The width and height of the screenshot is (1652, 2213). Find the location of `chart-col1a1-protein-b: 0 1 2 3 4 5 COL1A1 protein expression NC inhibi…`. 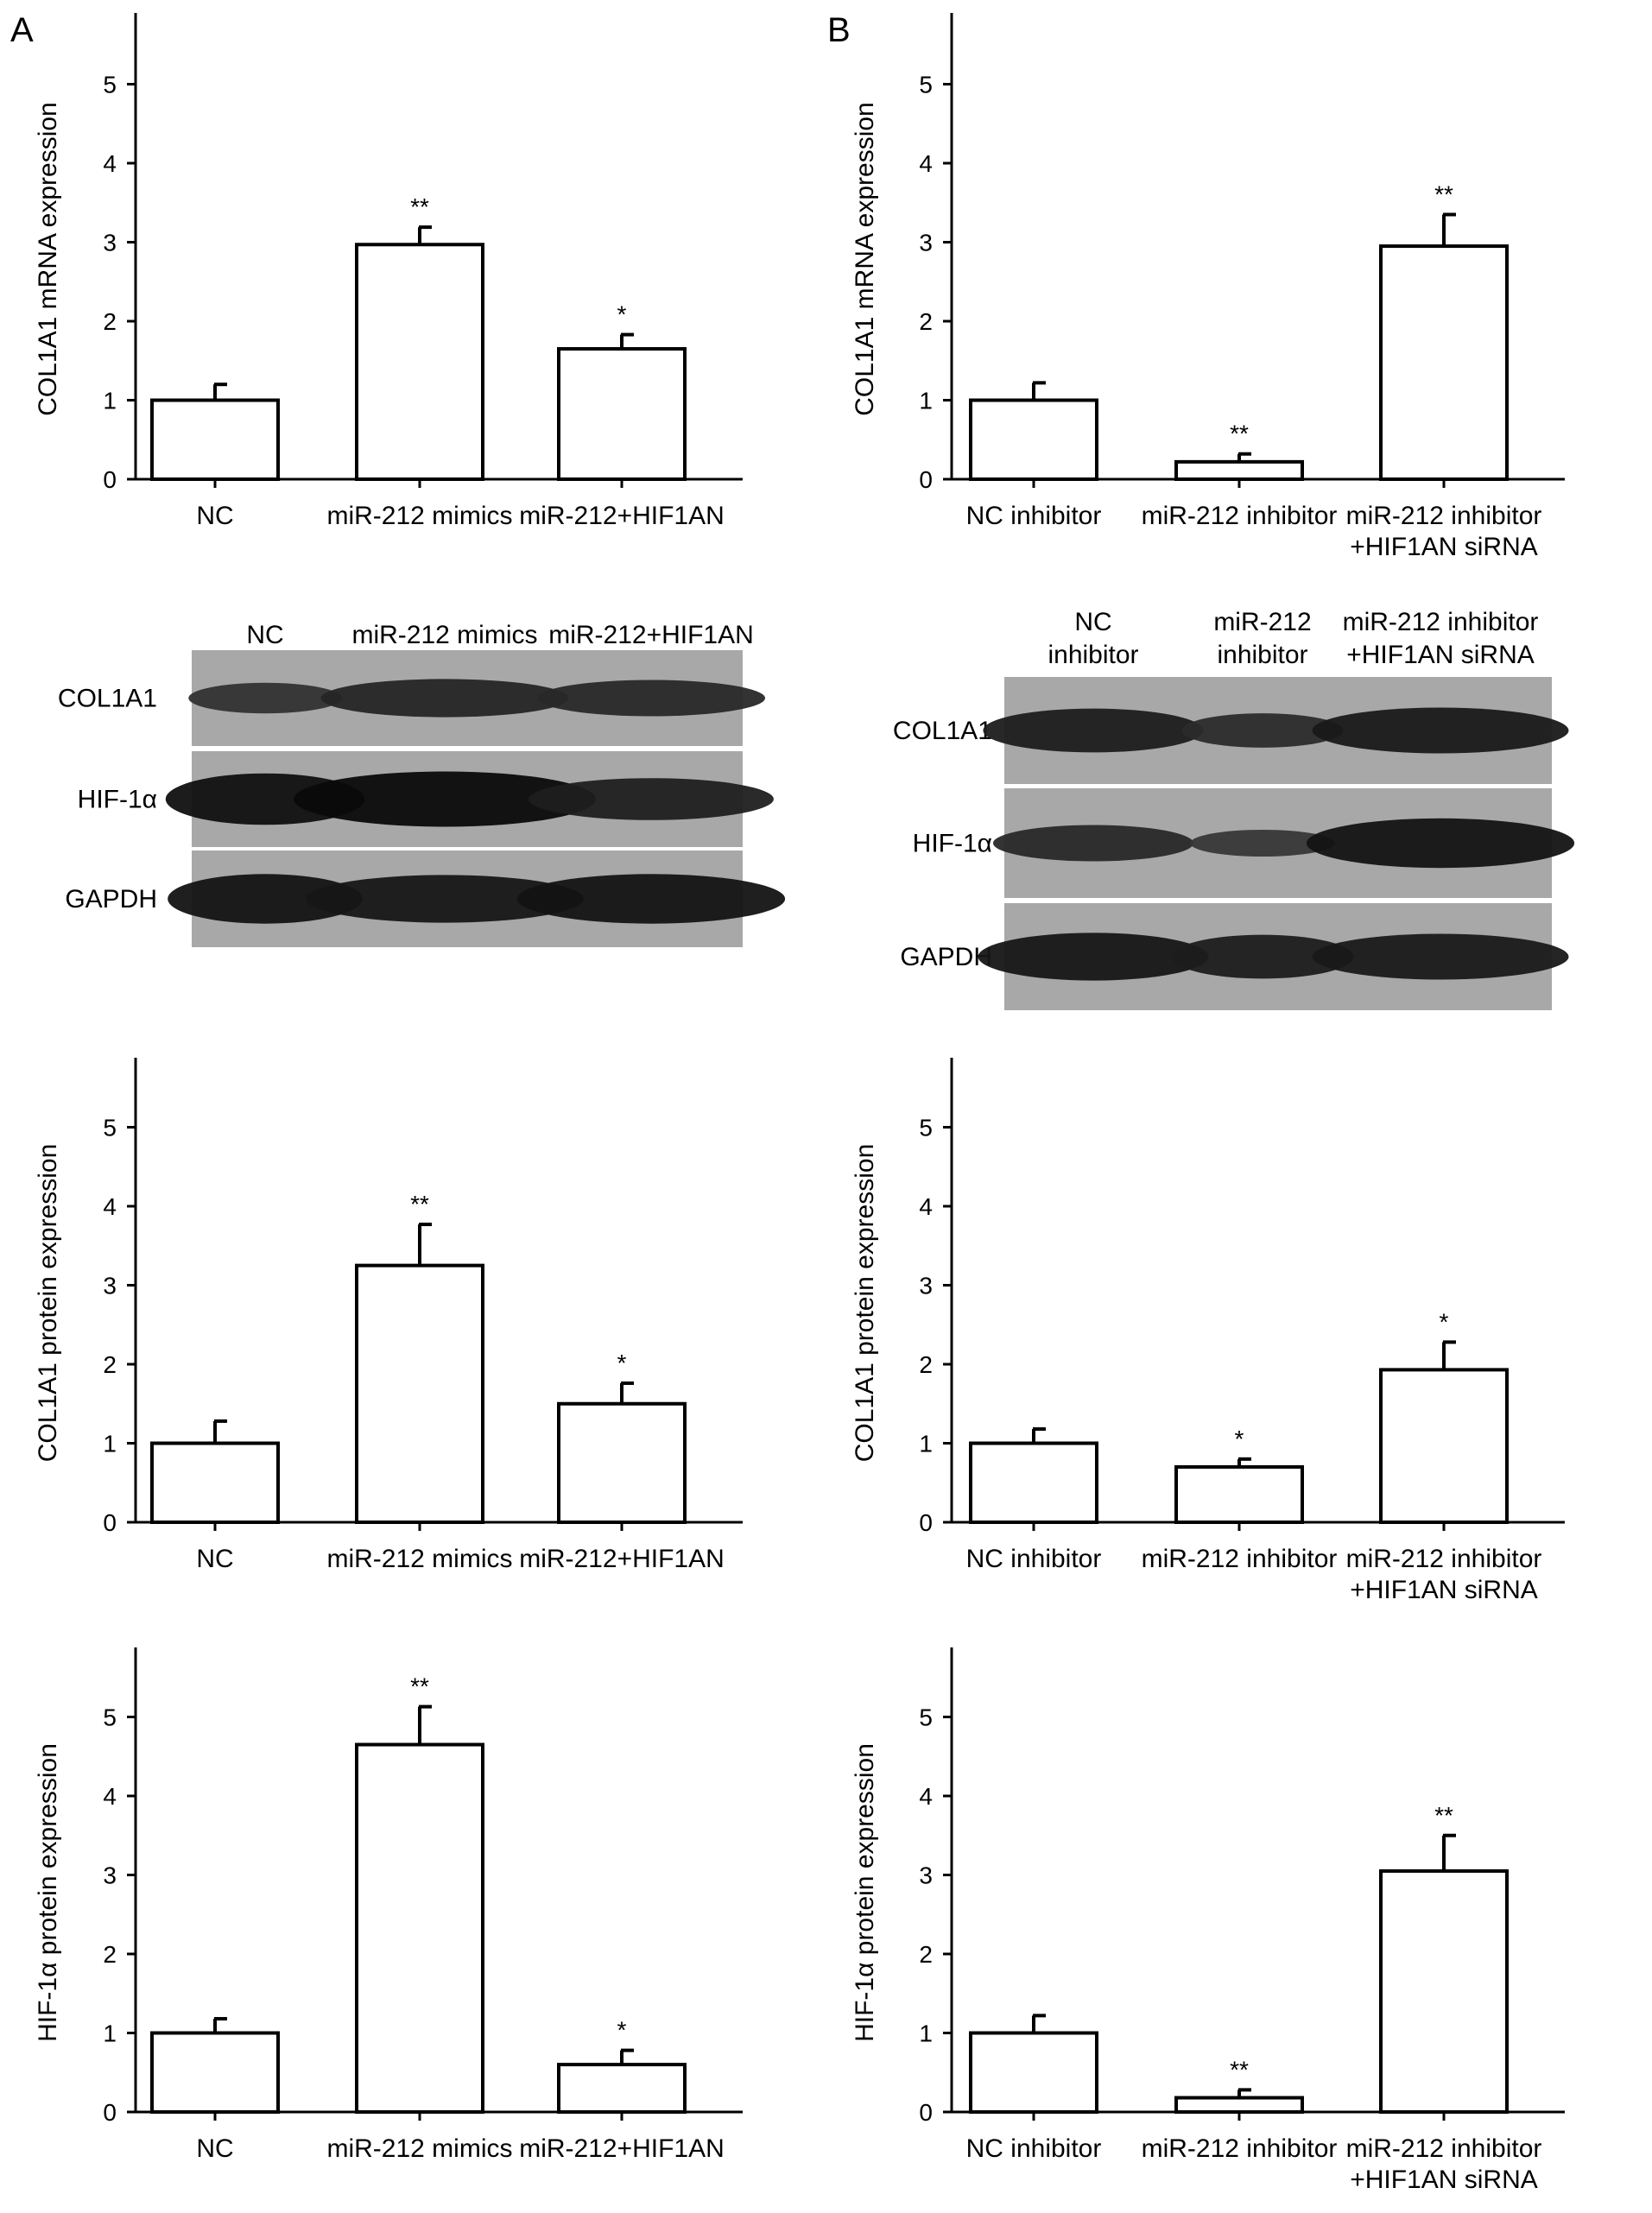

chart-col1a1-protein-b: 0 1 2 3 4 5 COL1A1 protein expression NC inhibi… is located at coordinates (1208, 1331).